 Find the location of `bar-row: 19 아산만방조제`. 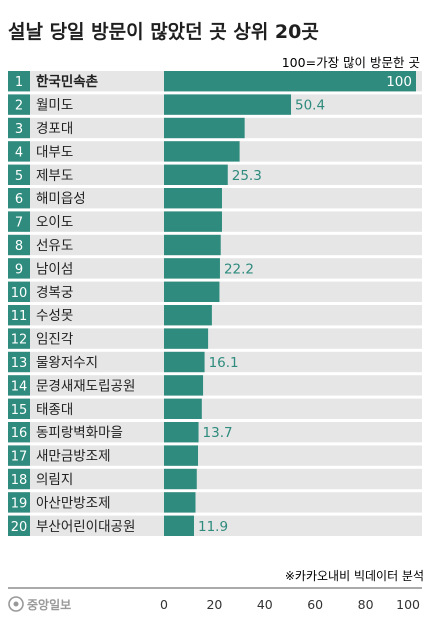

bar-row: 19 아산만방조제 is located at coordinates (215, 502).